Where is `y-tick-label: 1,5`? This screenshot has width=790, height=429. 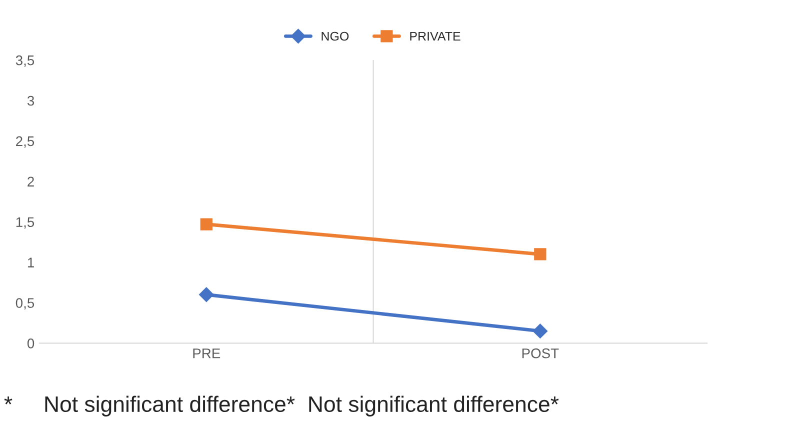
y-tick-label: 1,5 is located at coordinates (25, 223).